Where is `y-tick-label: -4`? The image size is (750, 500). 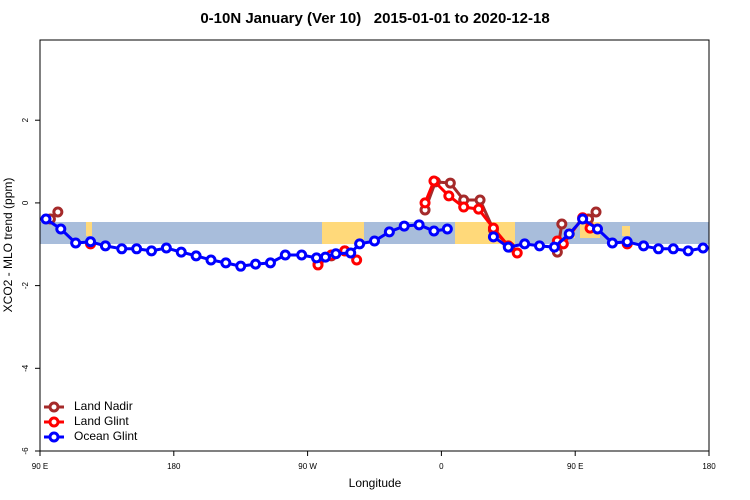 y-tick-label: -4 is located at coordinates (25, 368).